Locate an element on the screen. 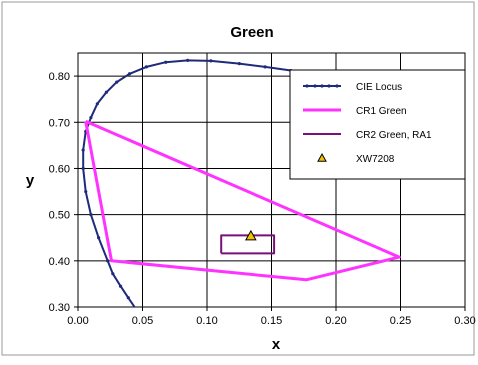  legend-label-xw7208: XW7208 is located at coordinates (375, 159).